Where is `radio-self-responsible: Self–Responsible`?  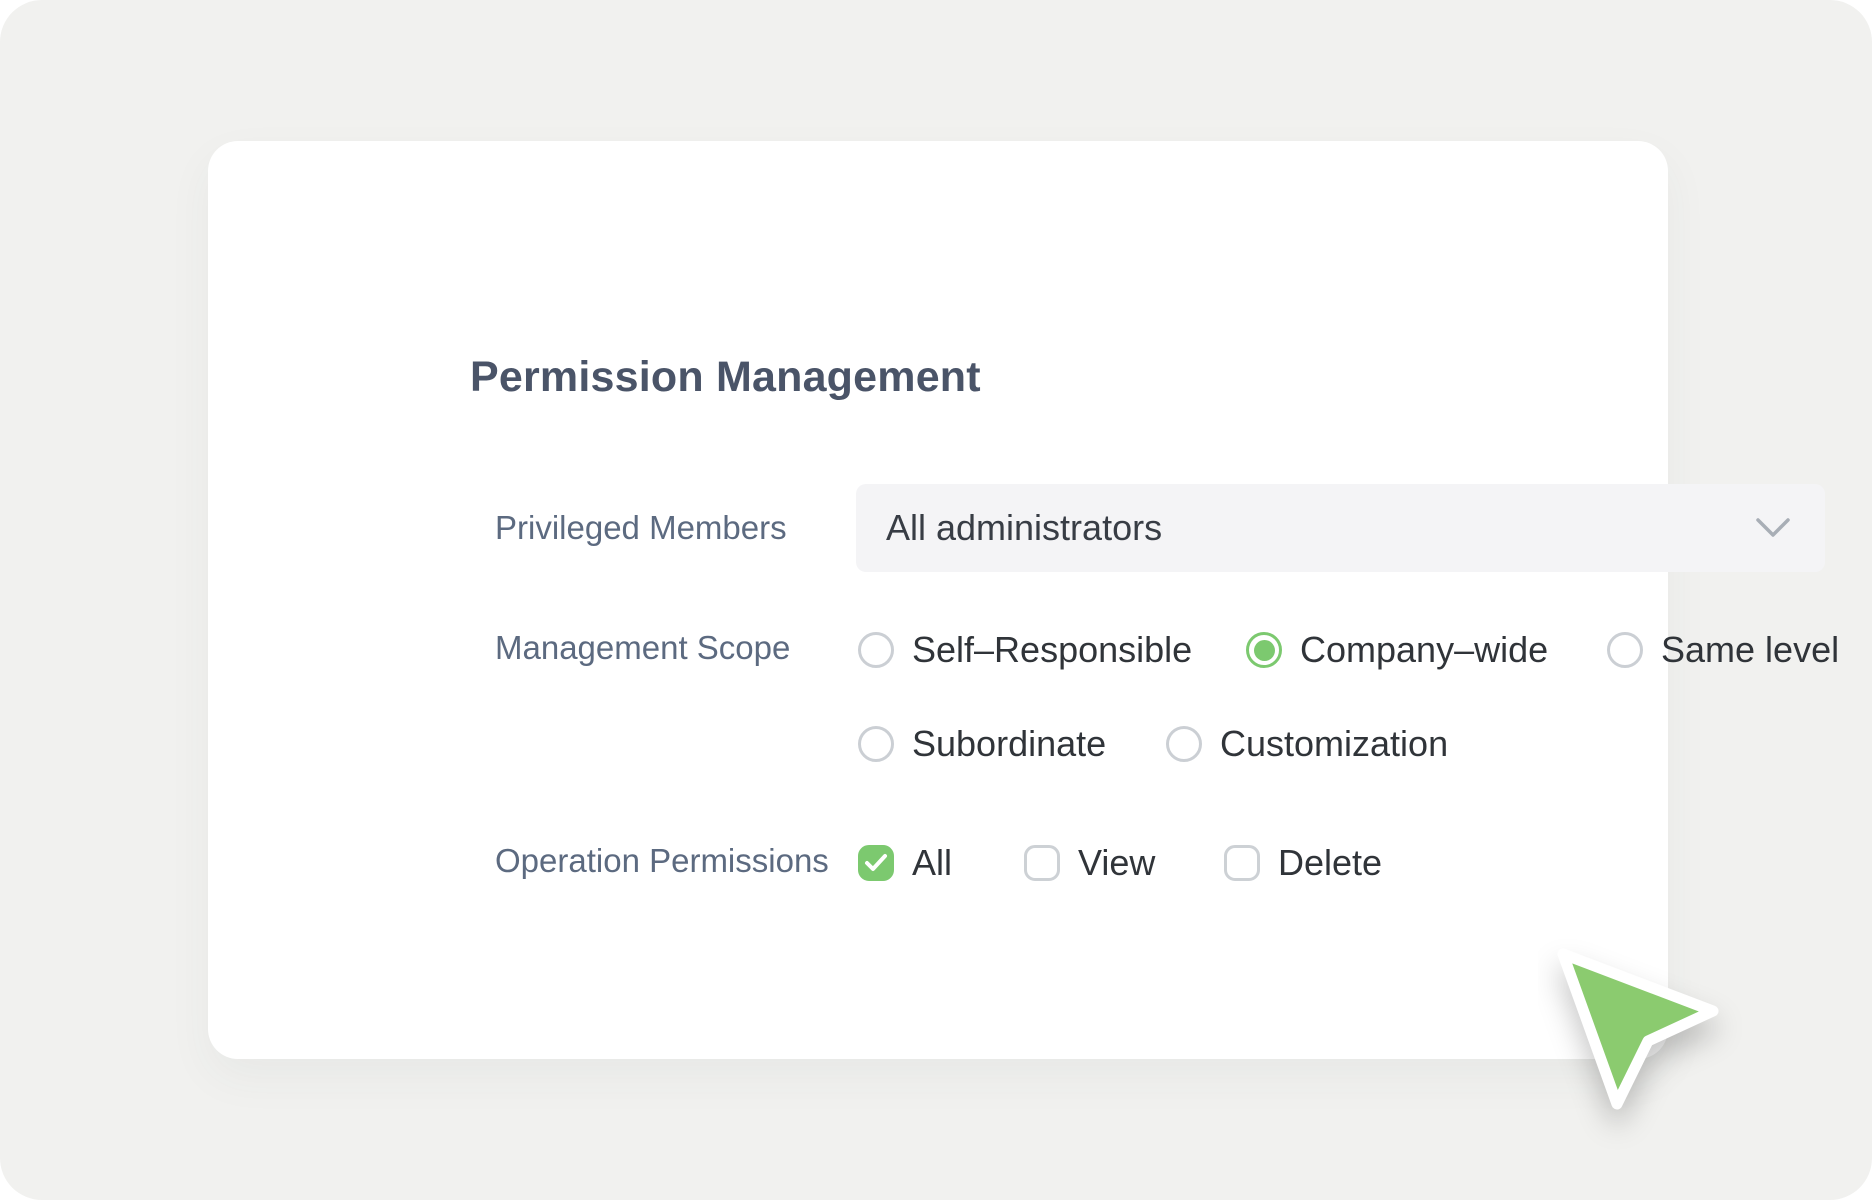 radio-self-responsible: Self–Responsible is located at coordinates (1025, 650).